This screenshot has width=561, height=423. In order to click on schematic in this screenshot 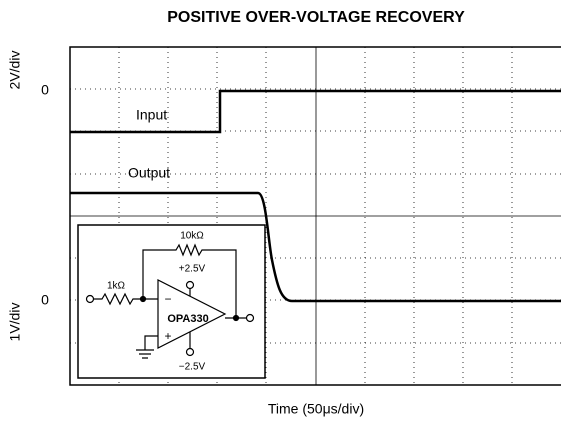, I will do `click(171, 301)`.